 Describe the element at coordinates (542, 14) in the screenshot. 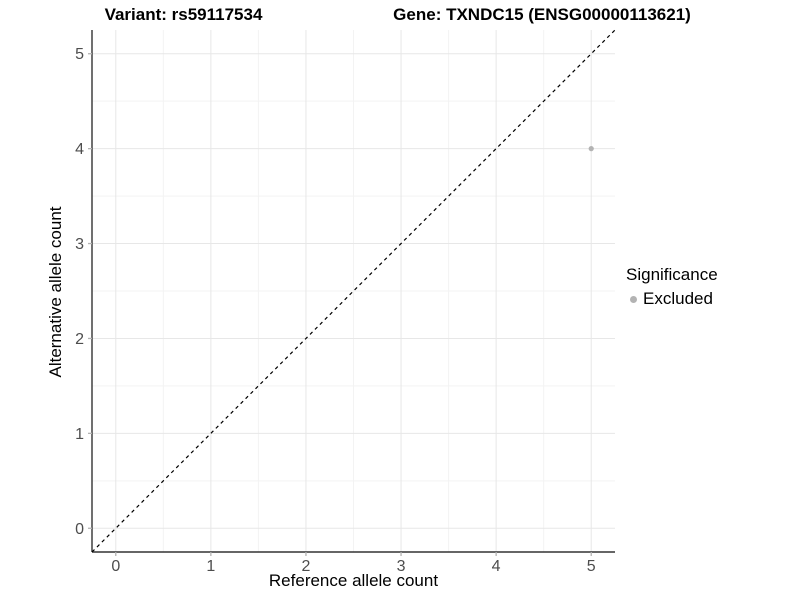

I see `gene-title: Gene: TXNDC15 (ENSG00000113621)` at that location.